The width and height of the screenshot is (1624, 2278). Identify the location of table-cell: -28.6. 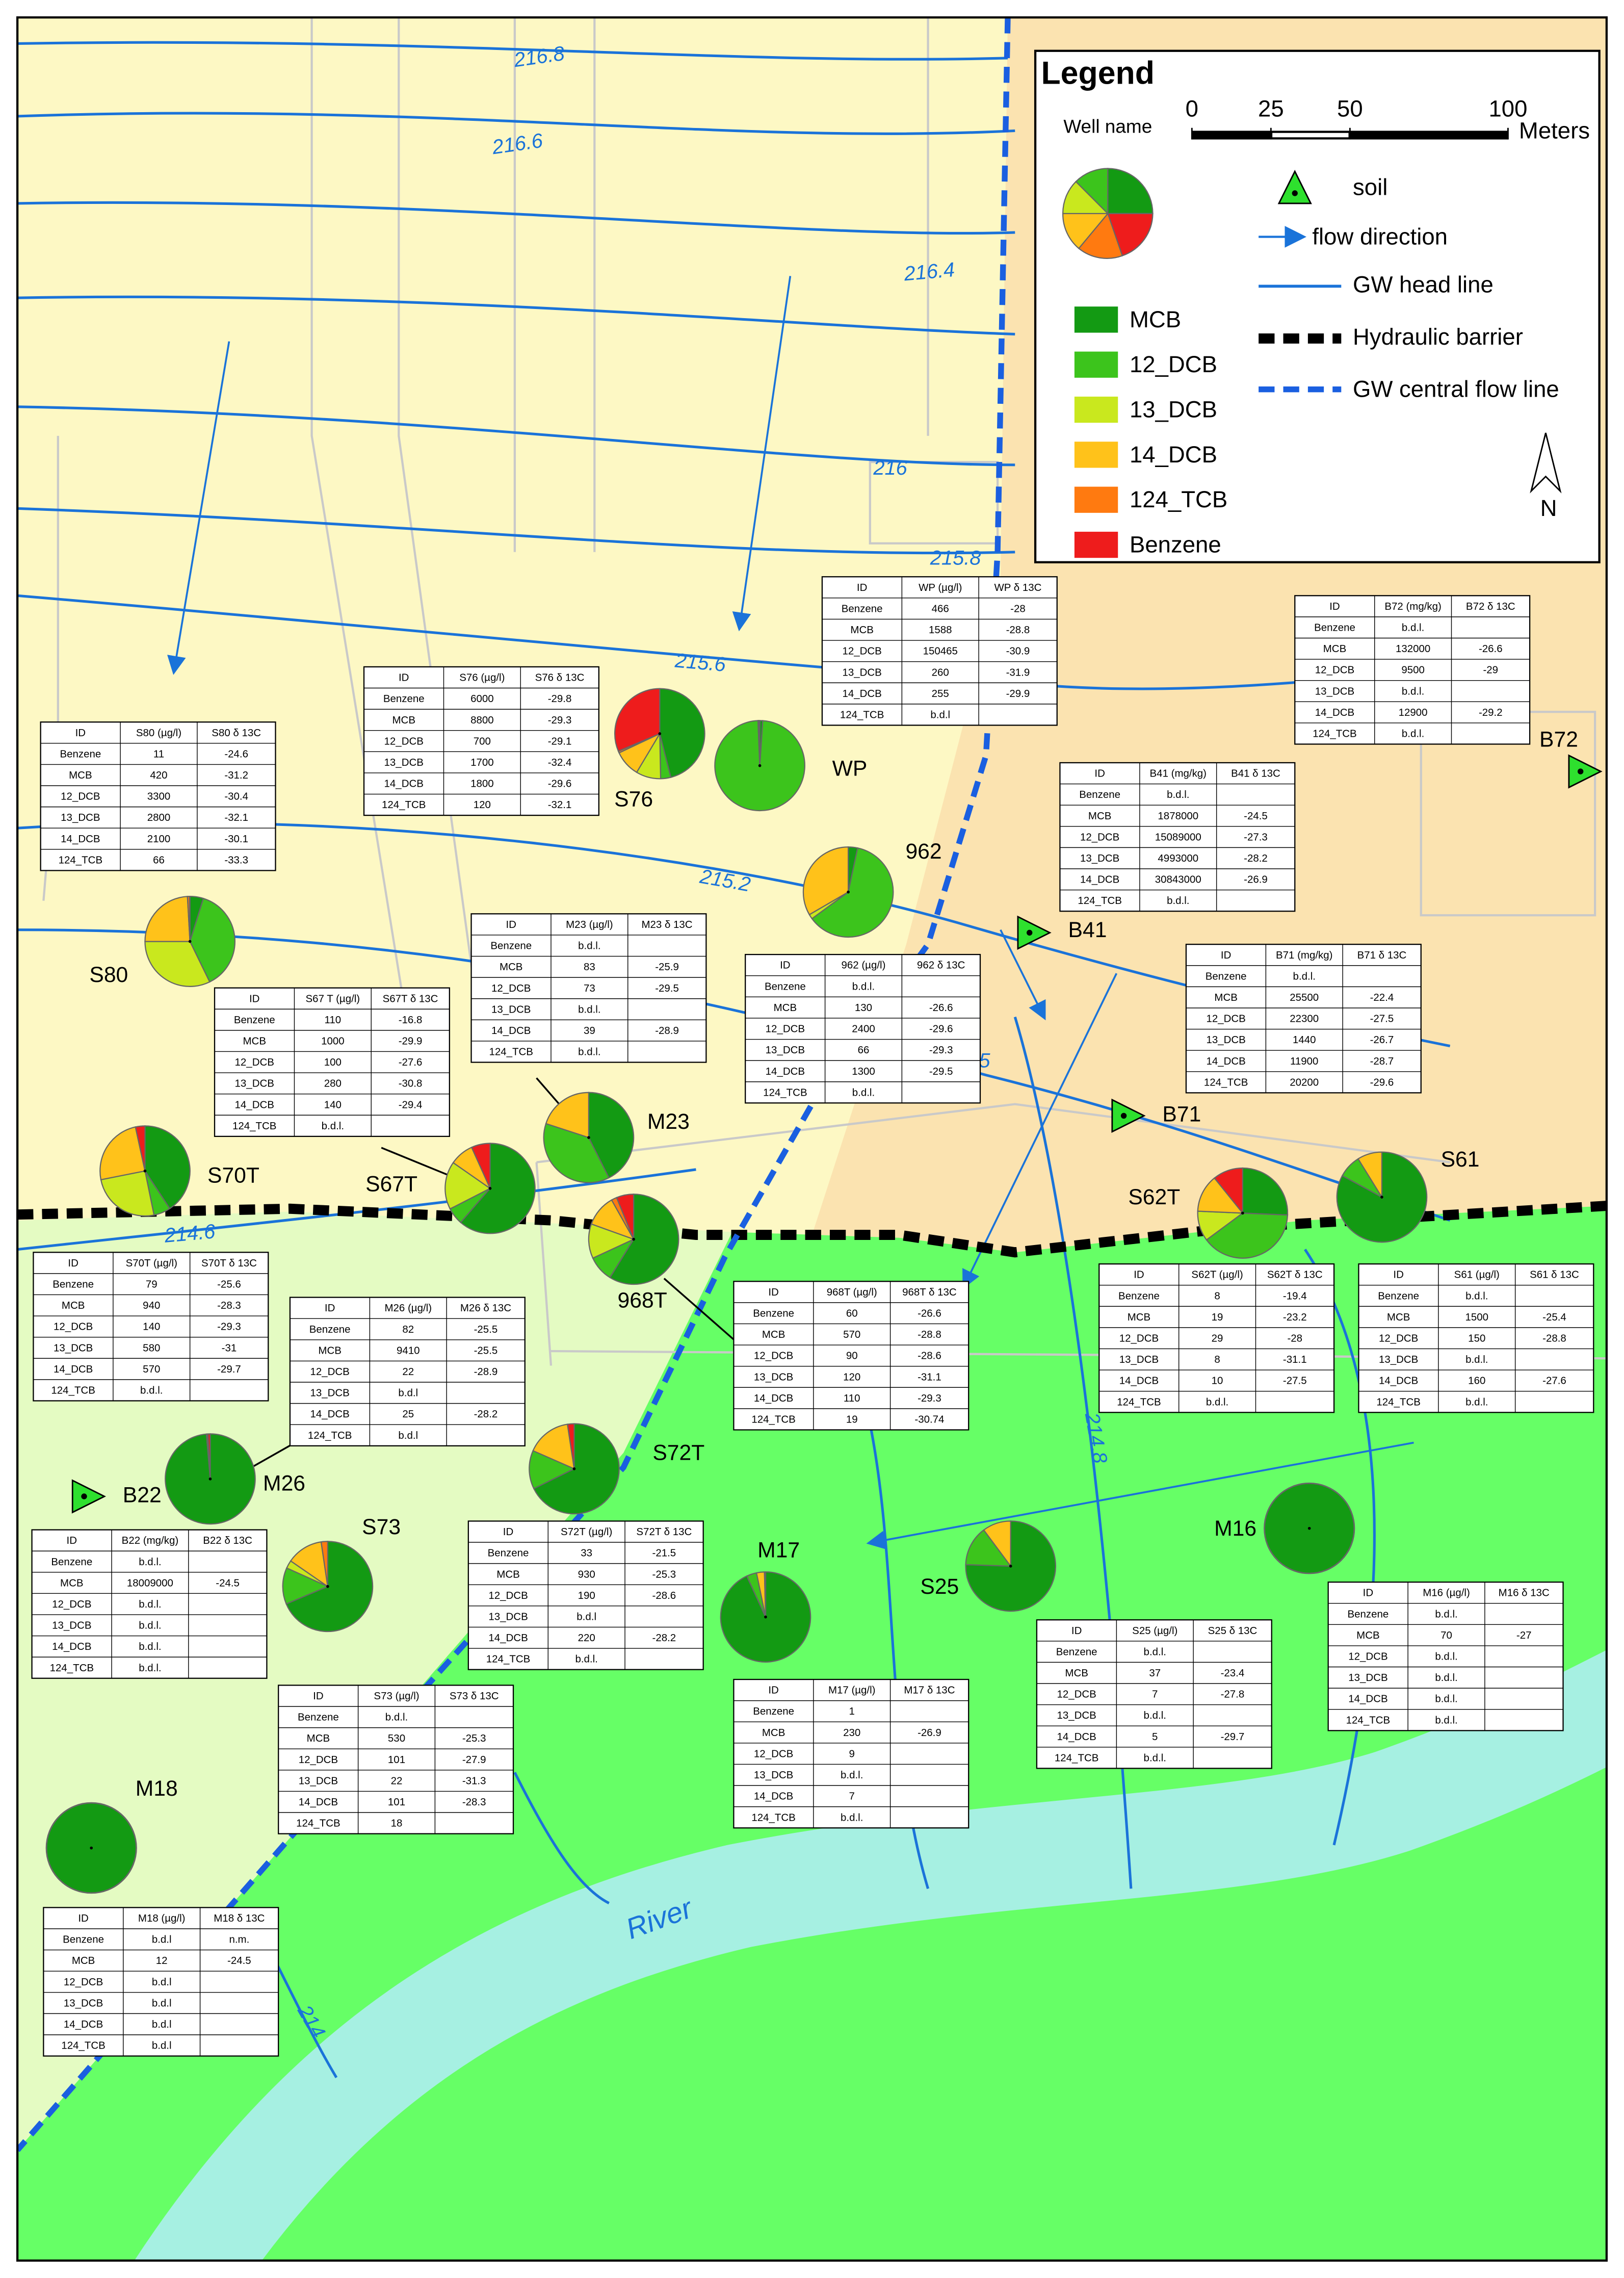
(929, 1356).